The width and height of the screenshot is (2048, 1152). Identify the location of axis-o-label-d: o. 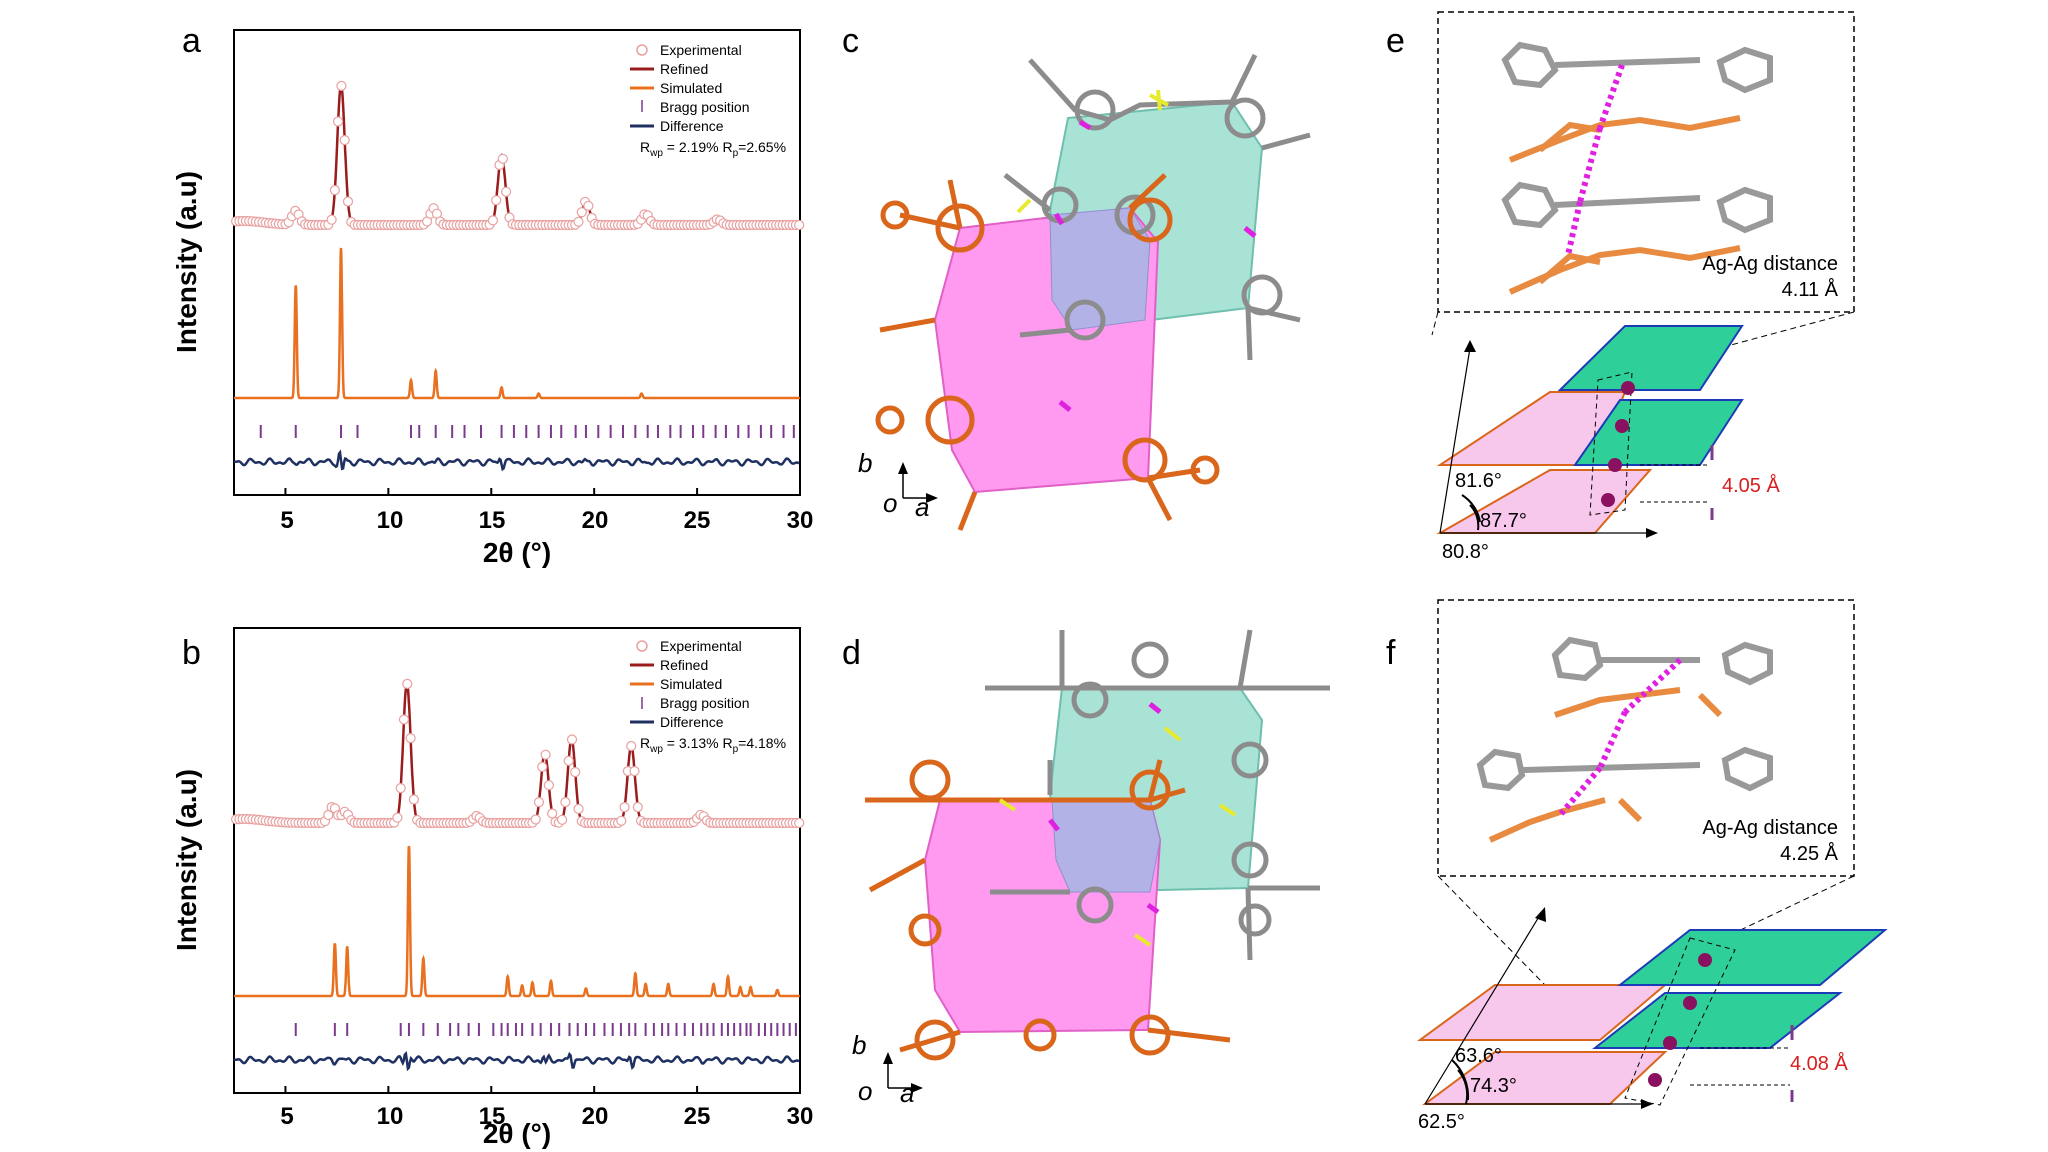
(865, 1091).